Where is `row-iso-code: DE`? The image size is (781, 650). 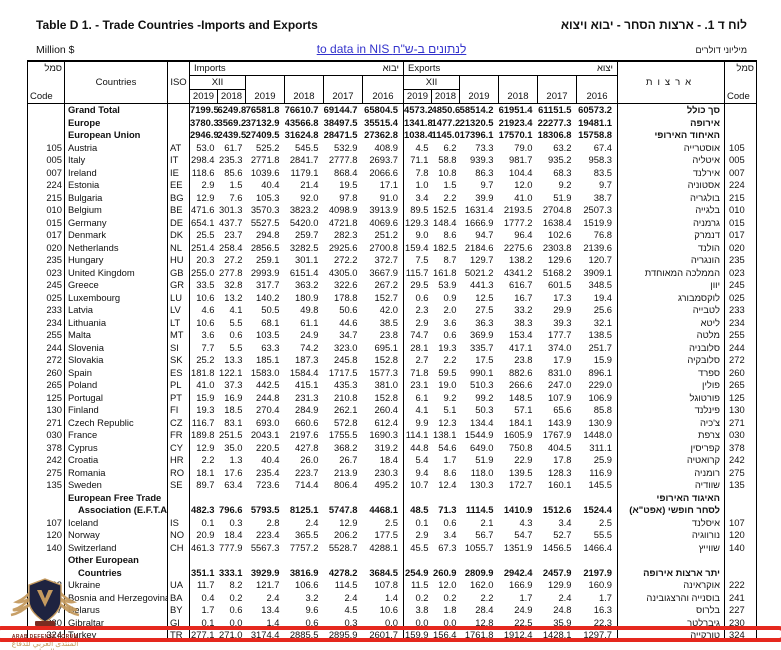
row-iso-code: DE is located at coordinates (178, 222).